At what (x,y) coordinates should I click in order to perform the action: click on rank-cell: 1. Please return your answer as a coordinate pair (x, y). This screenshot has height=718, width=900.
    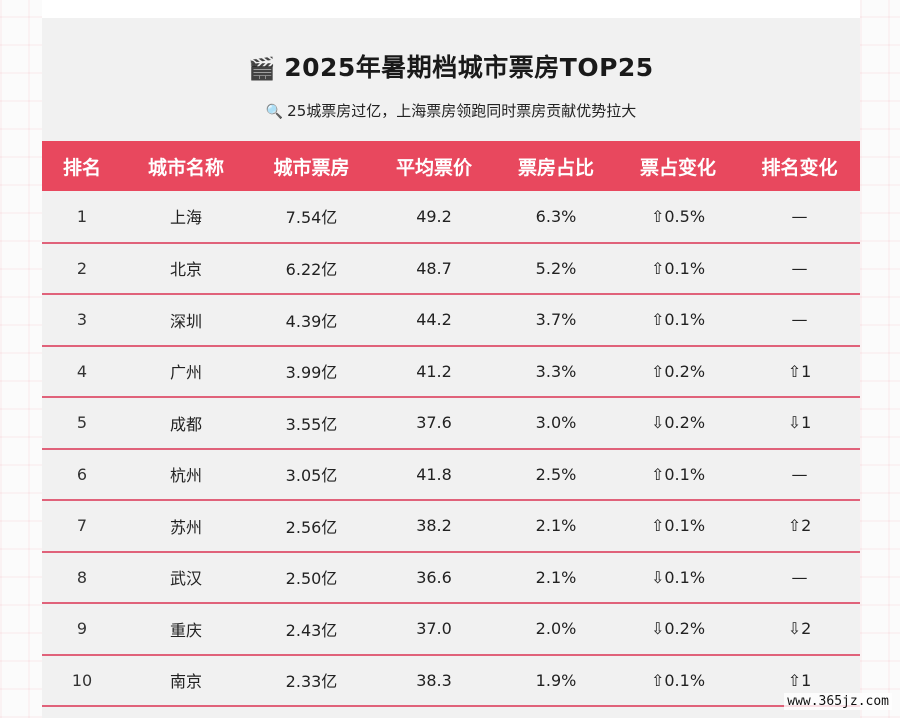
    Looking at the image, I should click on (82, 216).